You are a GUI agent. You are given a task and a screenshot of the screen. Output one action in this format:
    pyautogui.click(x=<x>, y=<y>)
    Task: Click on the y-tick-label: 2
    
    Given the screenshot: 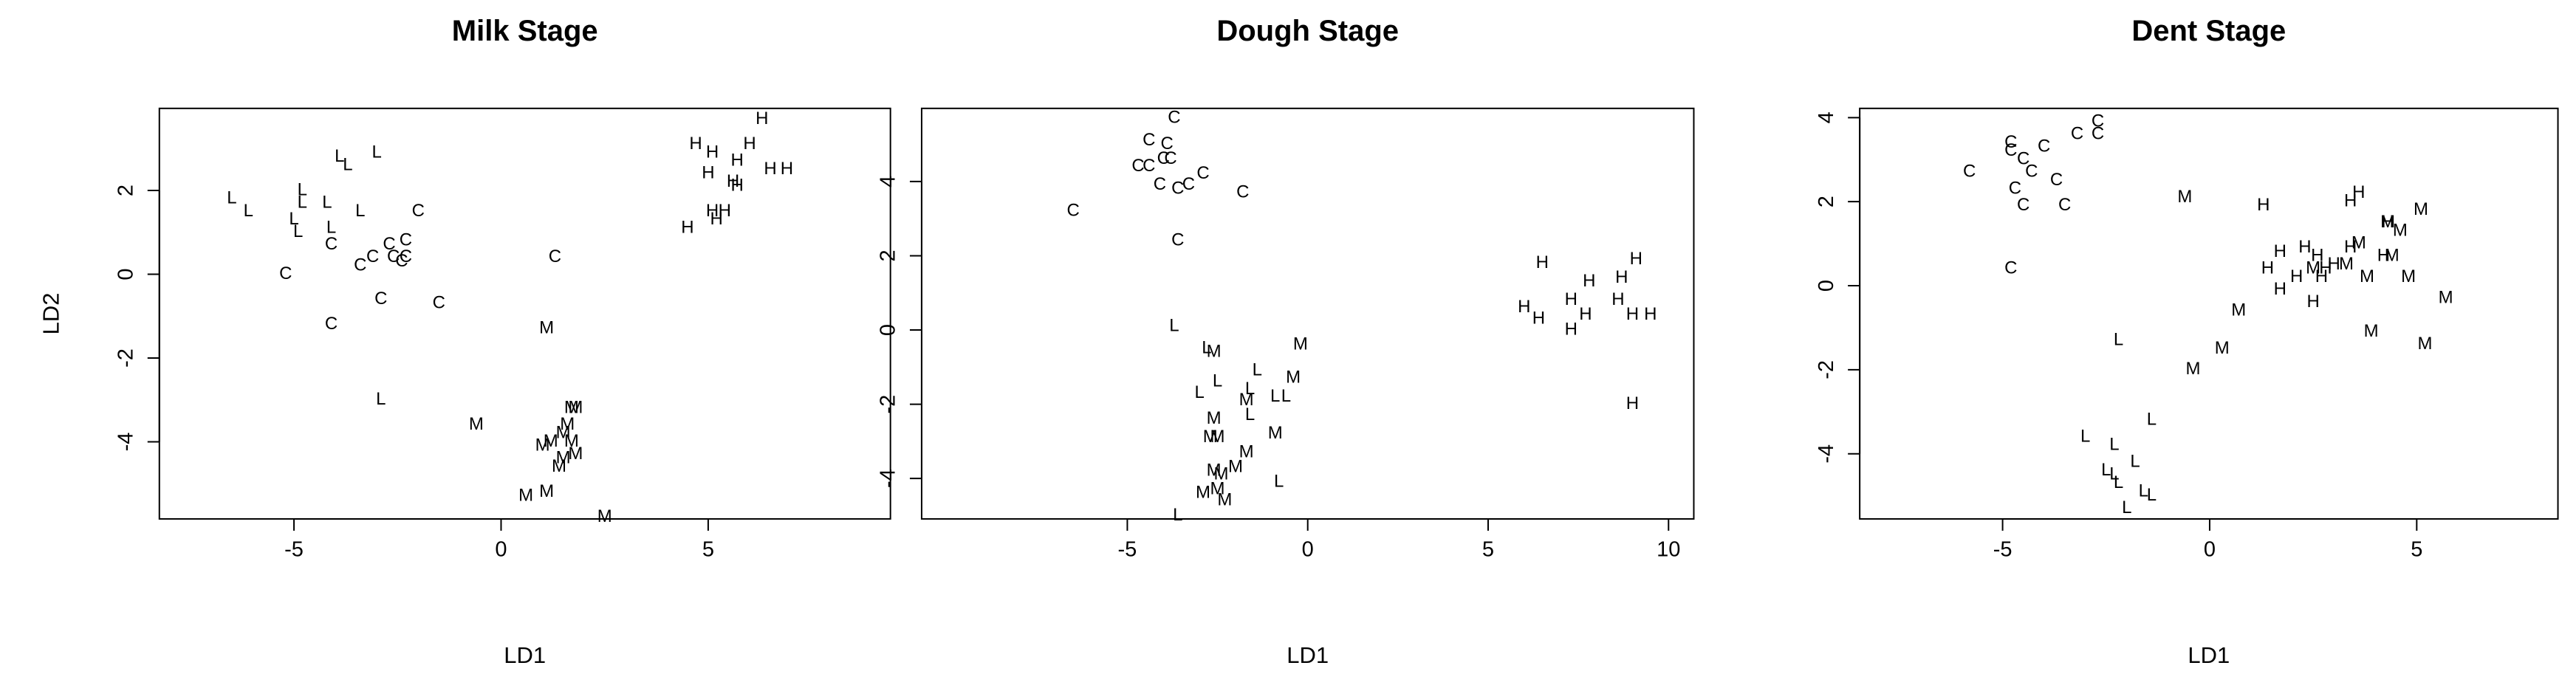 What is the action you would take?
    pyautogui.click(x=125, y=191)
    